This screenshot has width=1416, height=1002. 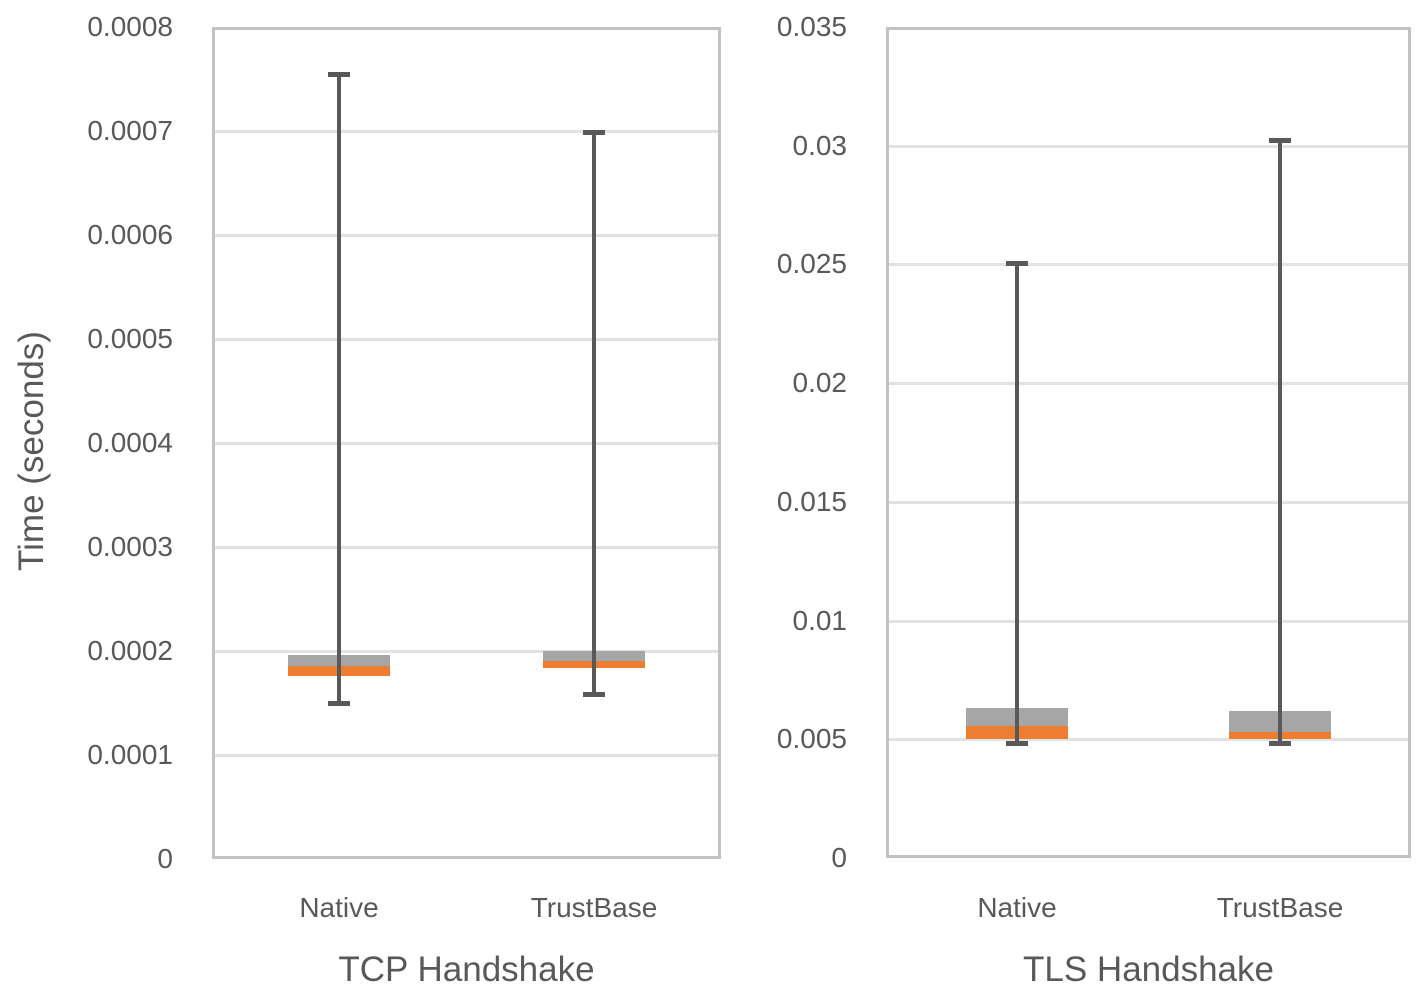 I want to click on y-tick-label: 0.0008, so click(x=130, y=26).